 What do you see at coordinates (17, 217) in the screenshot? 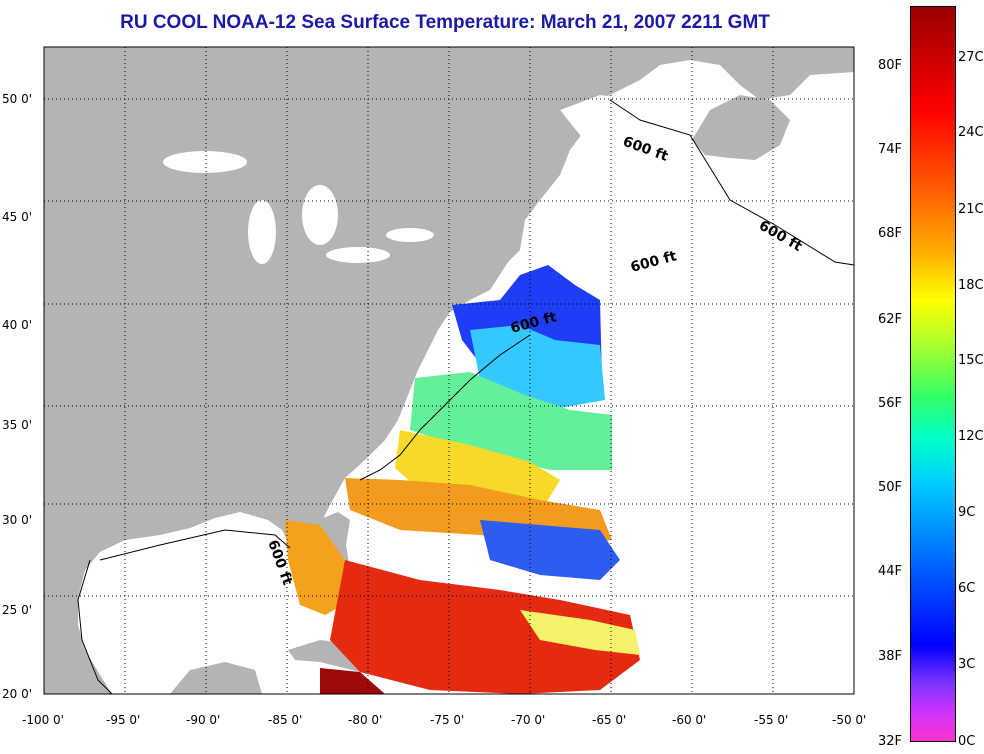
I see `lat-label: 45 0'` at bounding box center [17, 217].